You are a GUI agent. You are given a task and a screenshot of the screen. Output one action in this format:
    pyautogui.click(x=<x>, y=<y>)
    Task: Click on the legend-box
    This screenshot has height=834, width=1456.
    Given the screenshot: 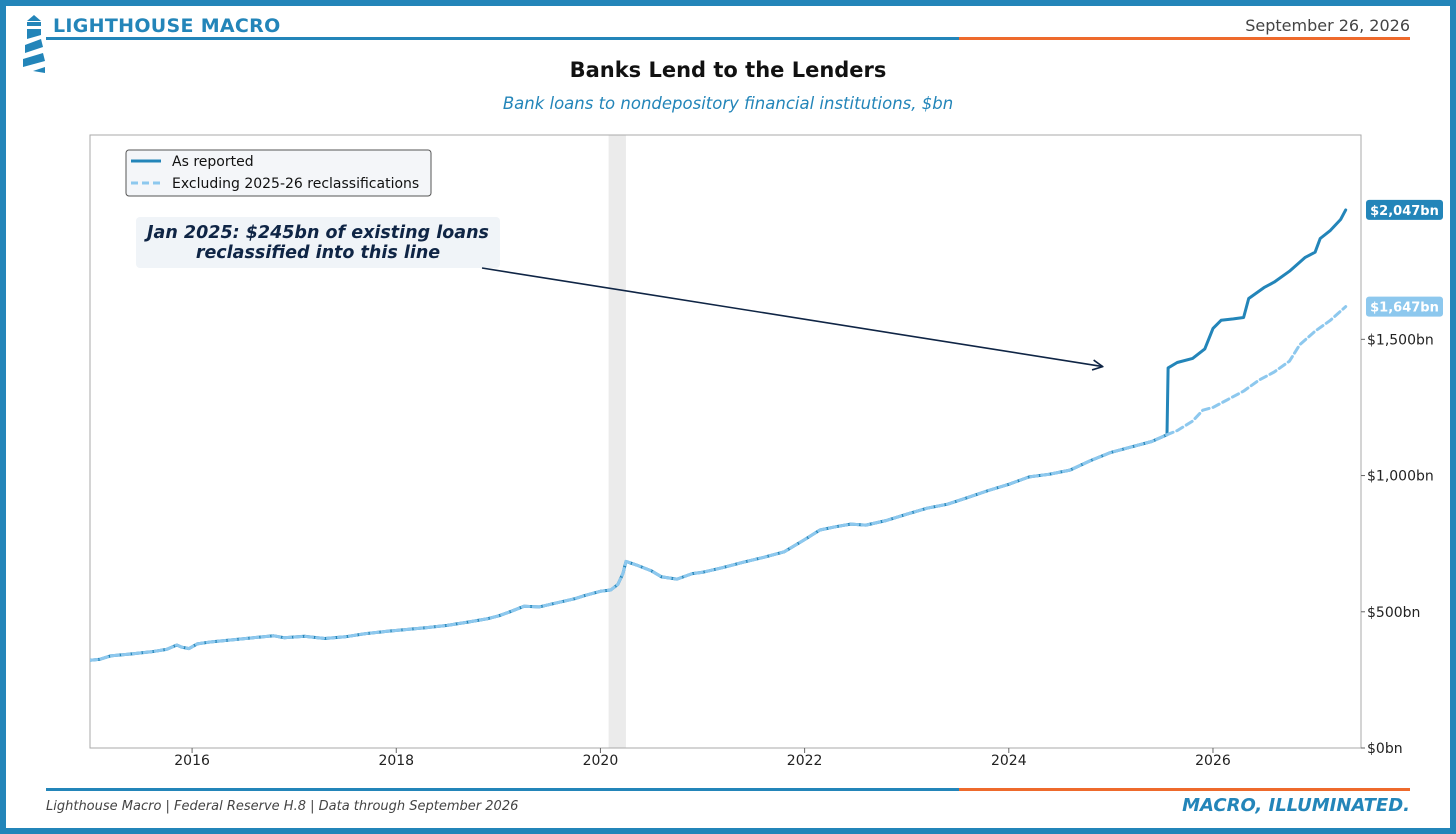 What is the action you would take?
    pyautogui.click(x=278, y=173)
    